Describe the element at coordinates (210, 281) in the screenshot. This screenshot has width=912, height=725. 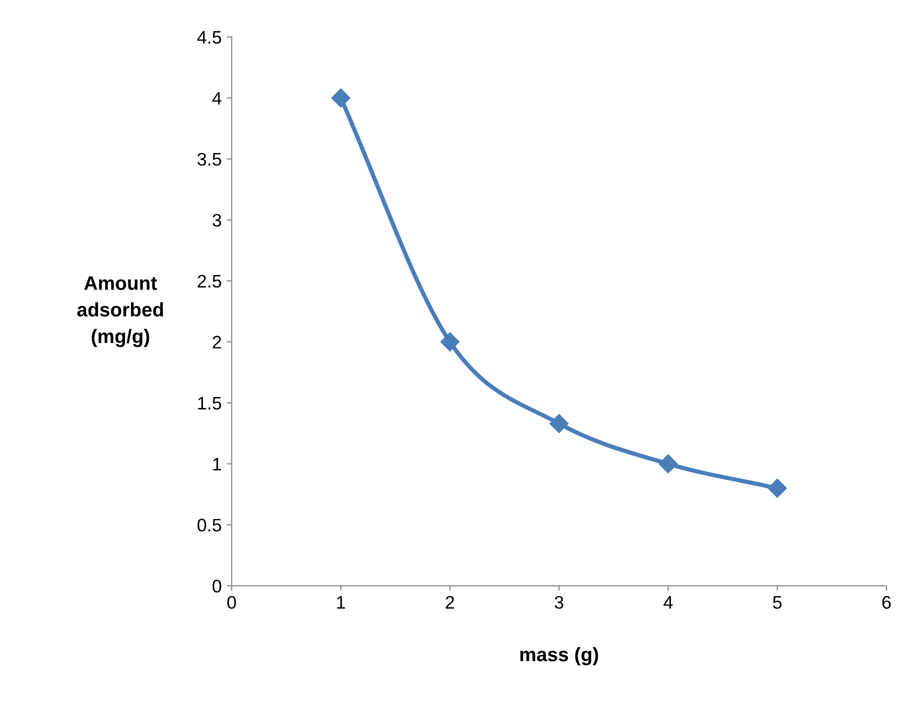
I see `y-tick-label: 2.5` at that location.